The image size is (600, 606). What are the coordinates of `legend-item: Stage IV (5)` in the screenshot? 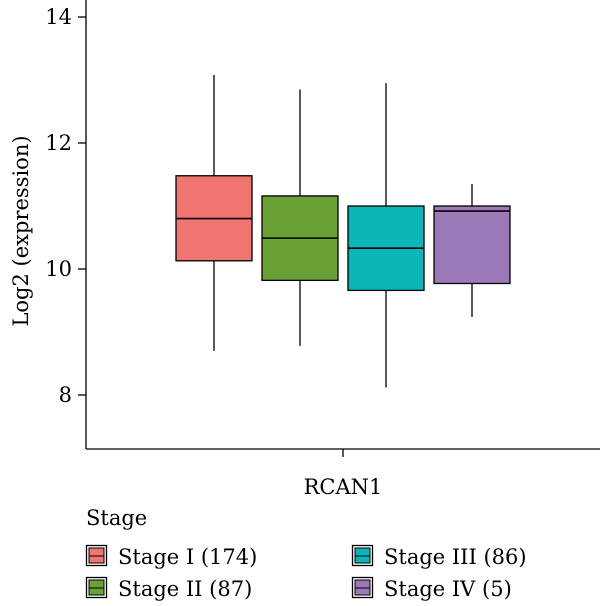 It's located at (431, 588).